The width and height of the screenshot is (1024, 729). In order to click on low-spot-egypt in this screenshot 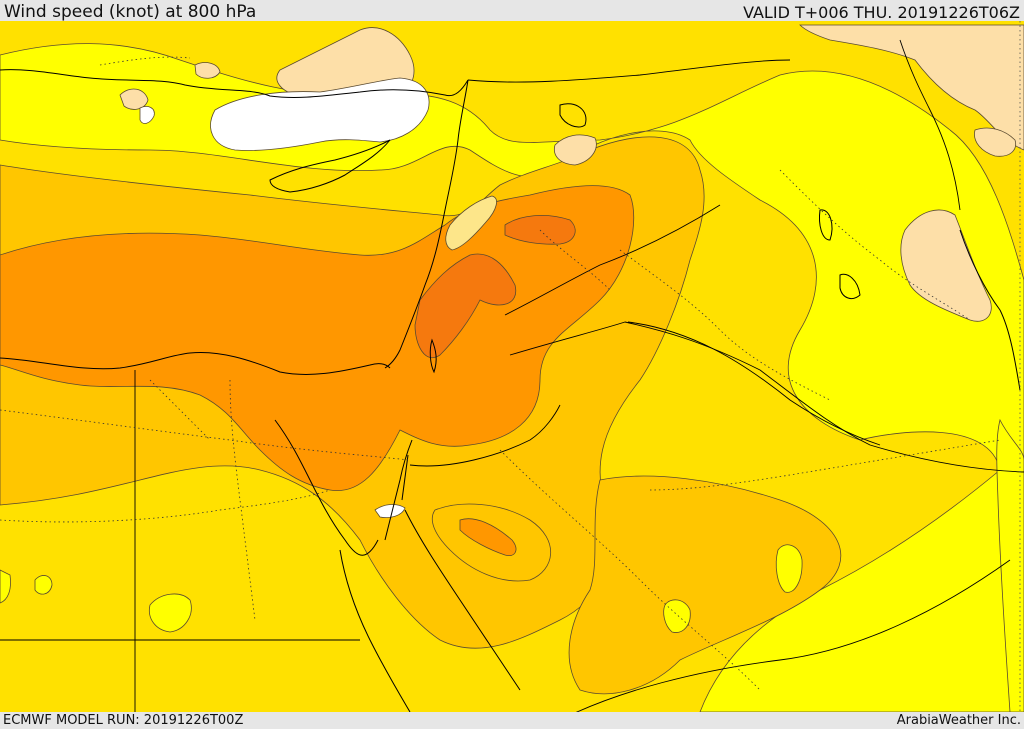, I will do `click(170, 613)`.